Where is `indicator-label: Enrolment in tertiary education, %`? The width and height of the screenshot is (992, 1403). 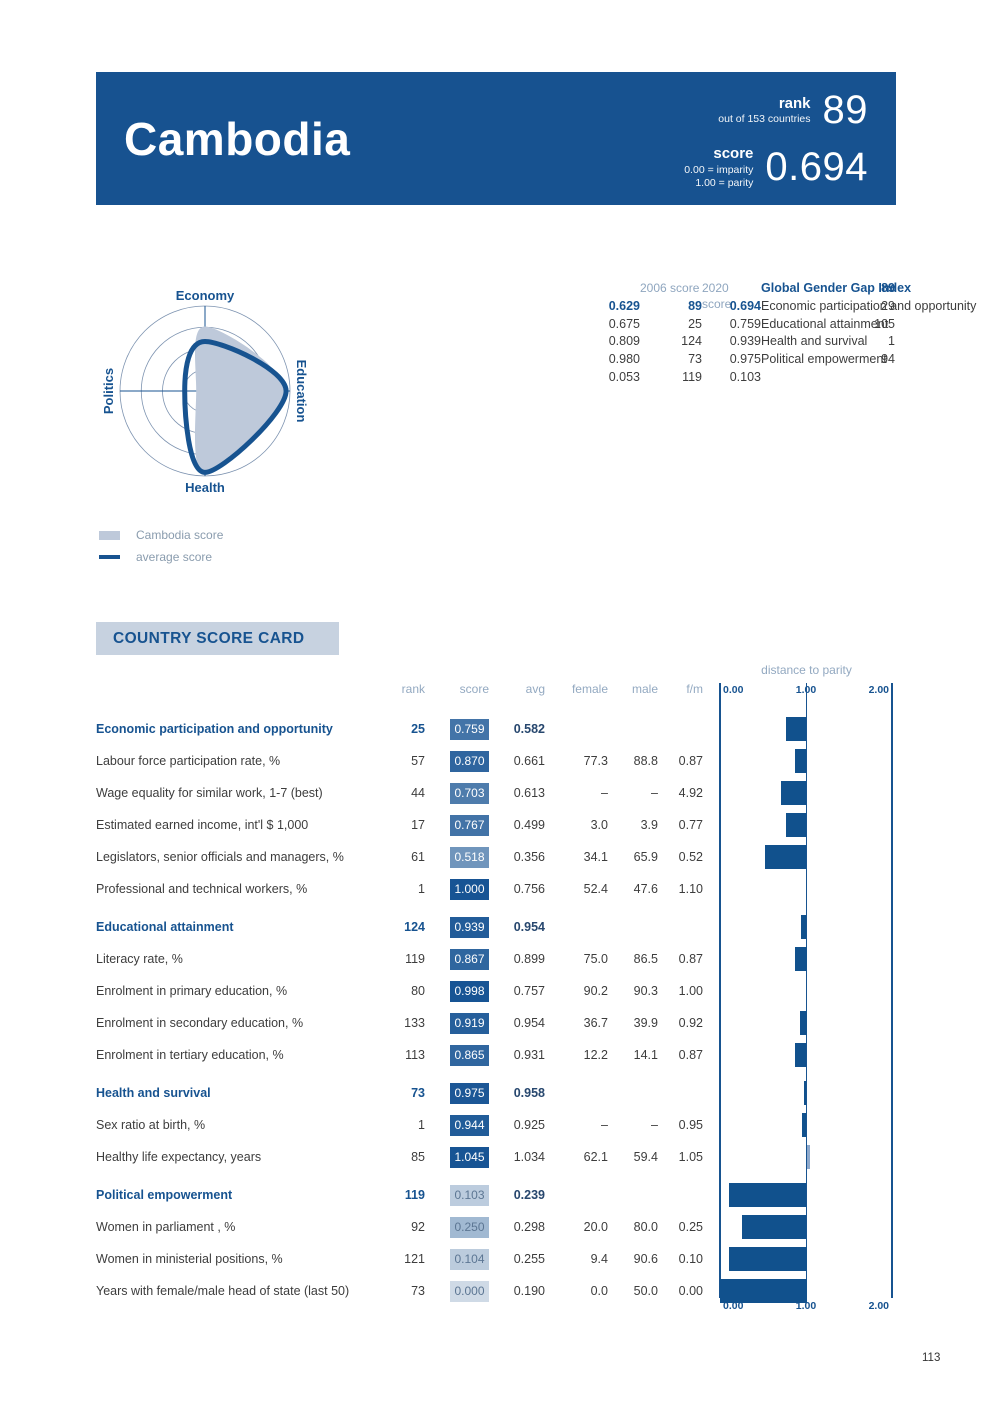 indicator-label: Enrolment in tertiary education, % is located at coordinates (190, 1055).